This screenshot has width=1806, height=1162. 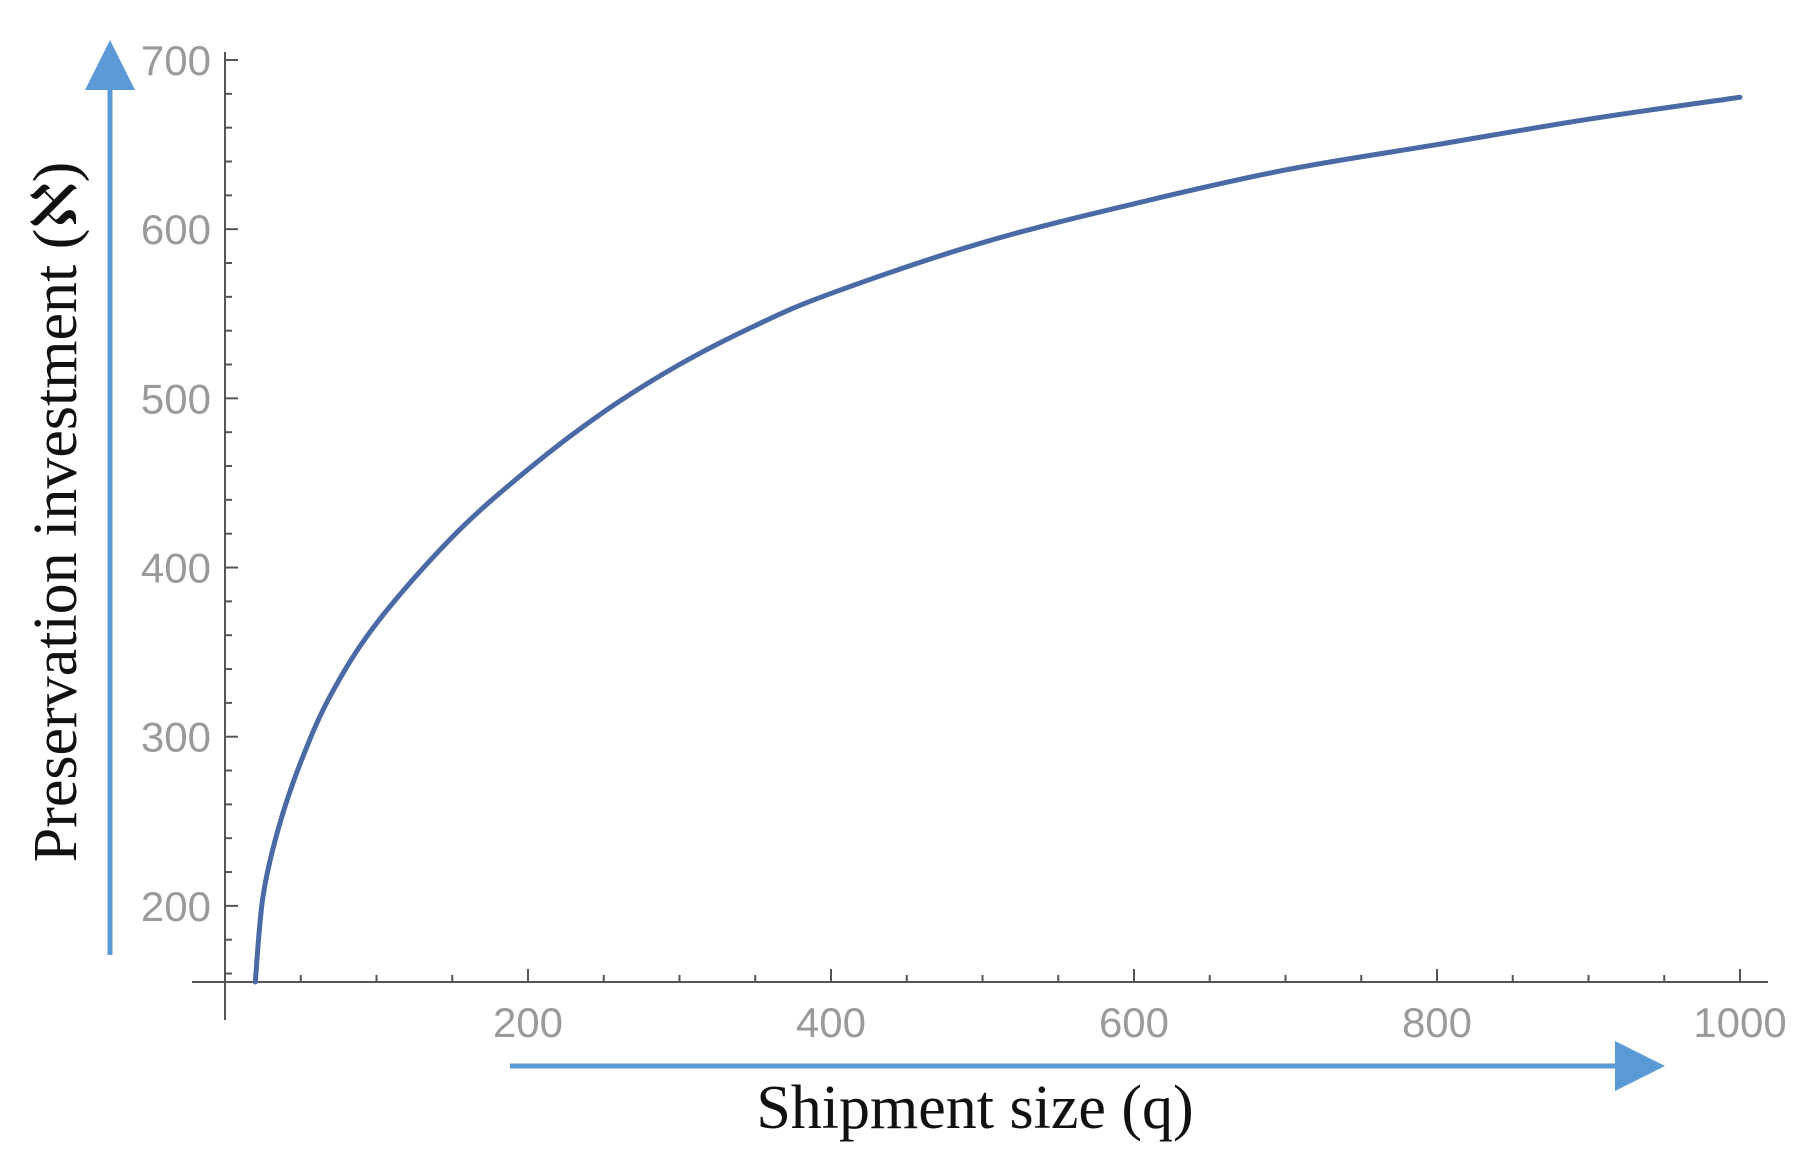 I want to click on y-tick-label: 500, so click(x=176, y=398).